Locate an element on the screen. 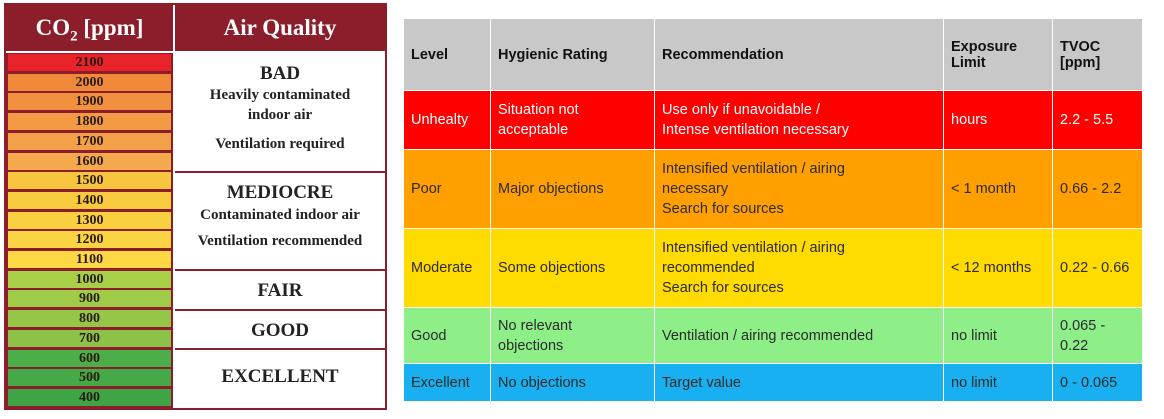 The image size is (1164, 419). header-divider is located at coordinates (174, 28).